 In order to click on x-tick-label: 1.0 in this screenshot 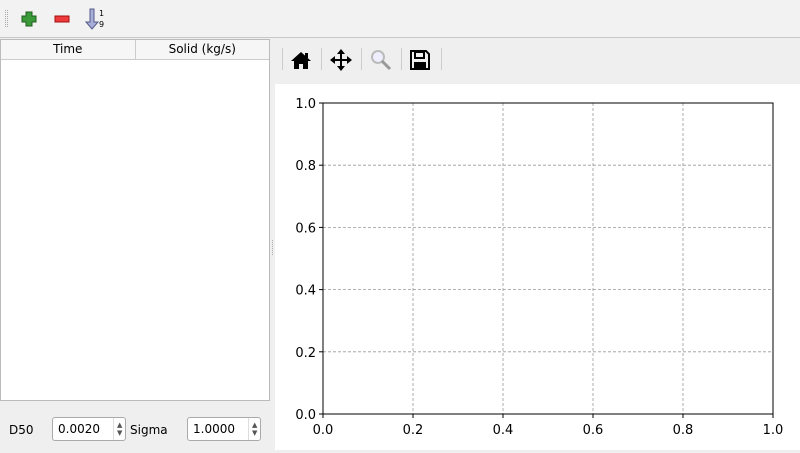, I will do `click(773, 430)`.